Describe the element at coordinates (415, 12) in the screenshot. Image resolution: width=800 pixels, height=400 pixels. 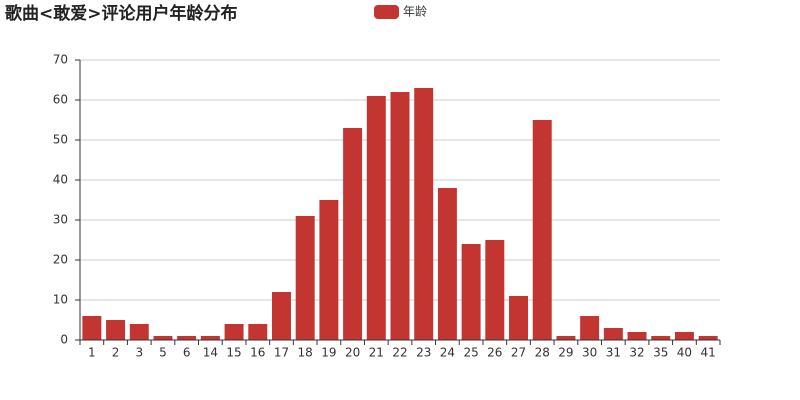
I see `legend-label: 年龄` at that location.